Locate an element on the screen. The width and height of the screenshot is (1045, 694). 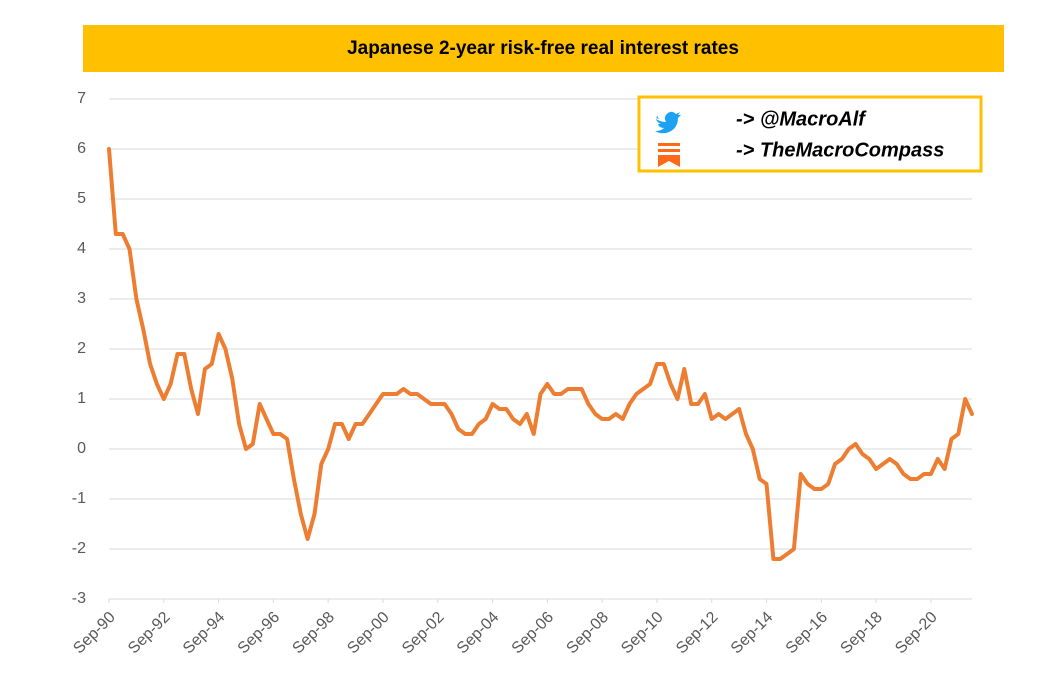
y-tick-label: 0 is located at coordinates (81, 448).